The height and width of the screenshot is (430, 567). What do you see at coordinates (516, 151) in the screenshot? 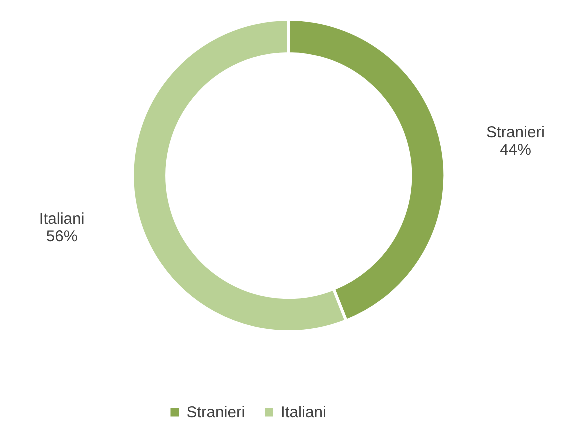
I see `data-label: 44%` at bounding box center [516, 151].